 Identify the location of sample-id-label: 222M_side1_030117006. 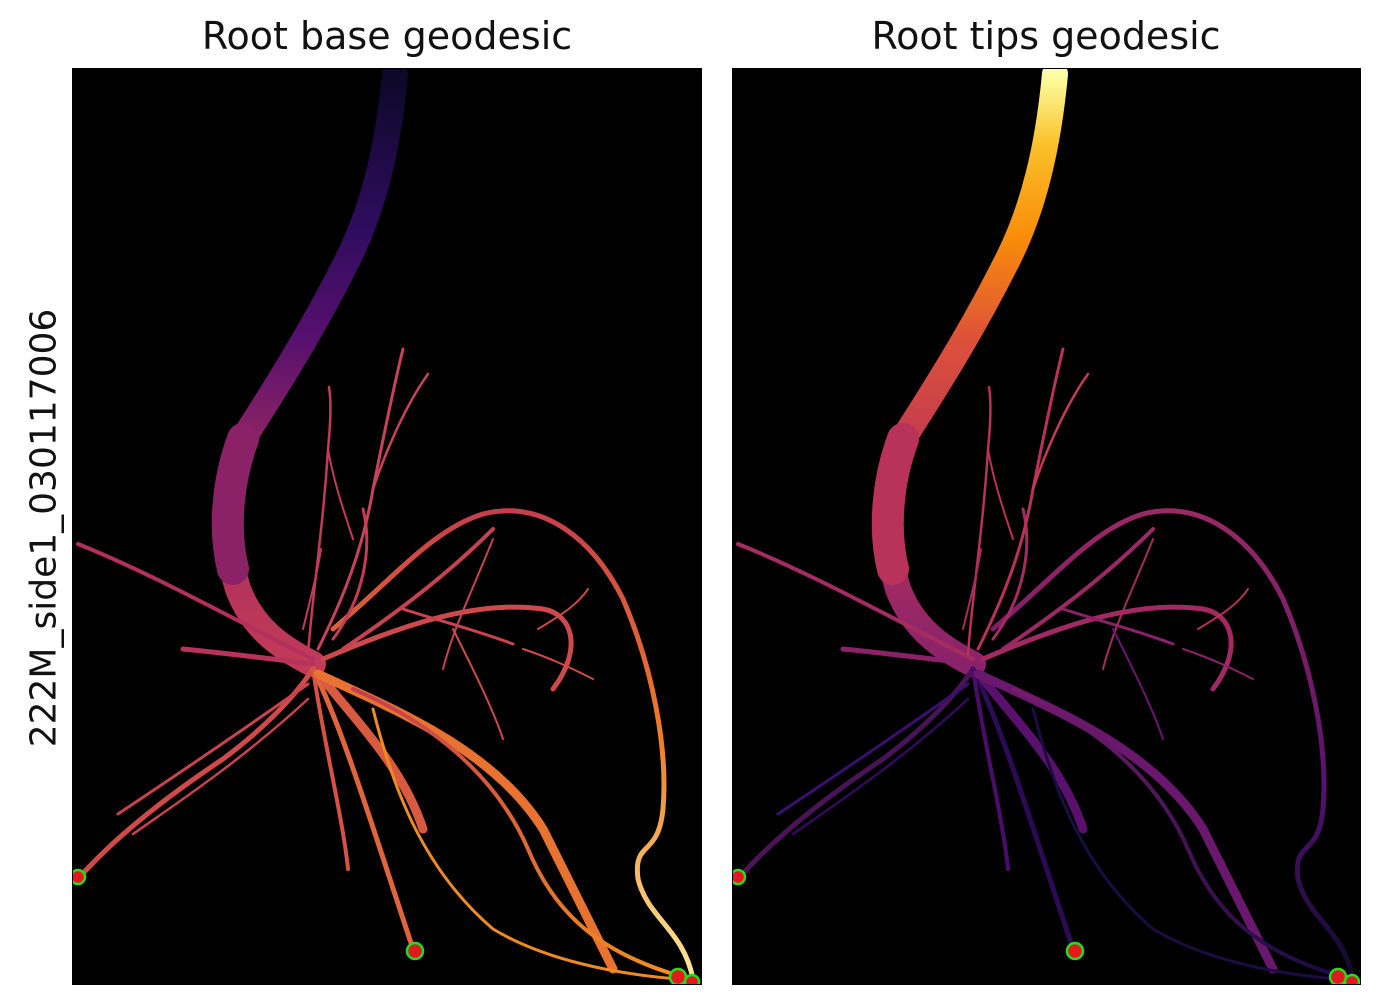
(44, 528).